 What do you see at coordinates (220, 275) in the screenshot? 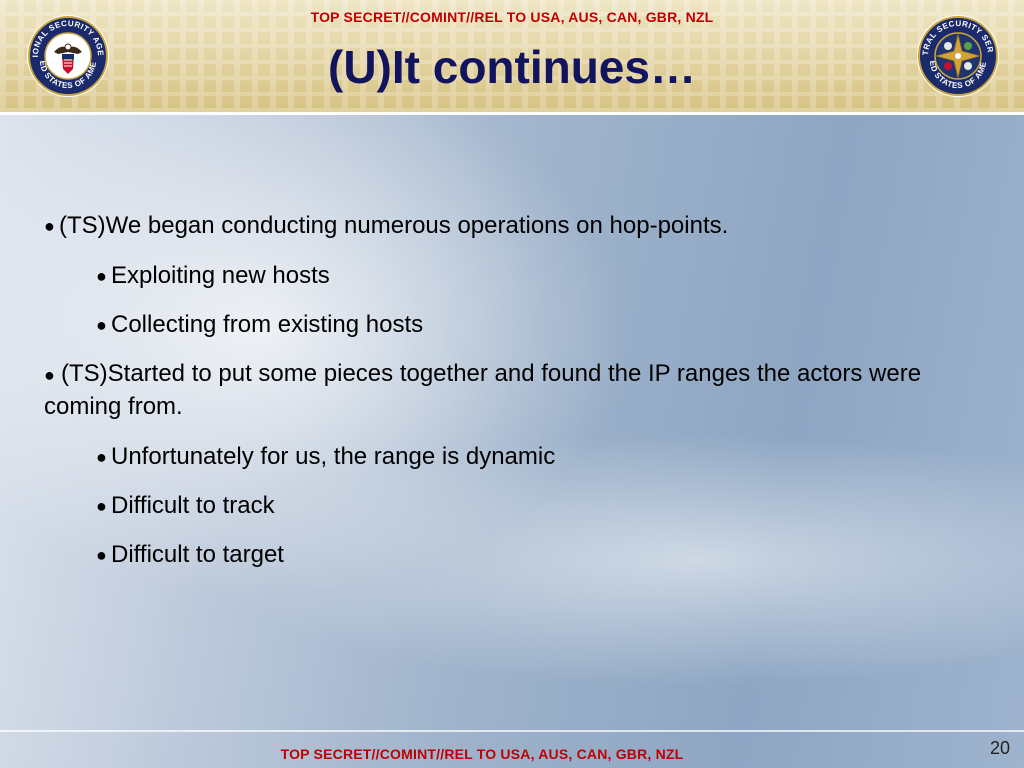
I see `sub-bullet-text: Exploiting new hosts` at bounding box center [220, 275].